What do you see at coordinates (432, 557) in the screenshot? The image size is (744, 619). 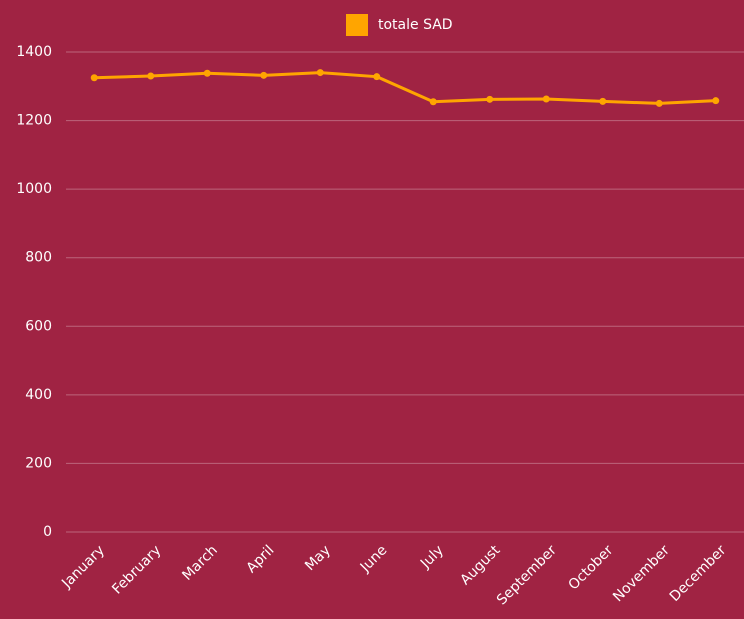 I see `x-tick-label: July` at bounding box center [432, 557].